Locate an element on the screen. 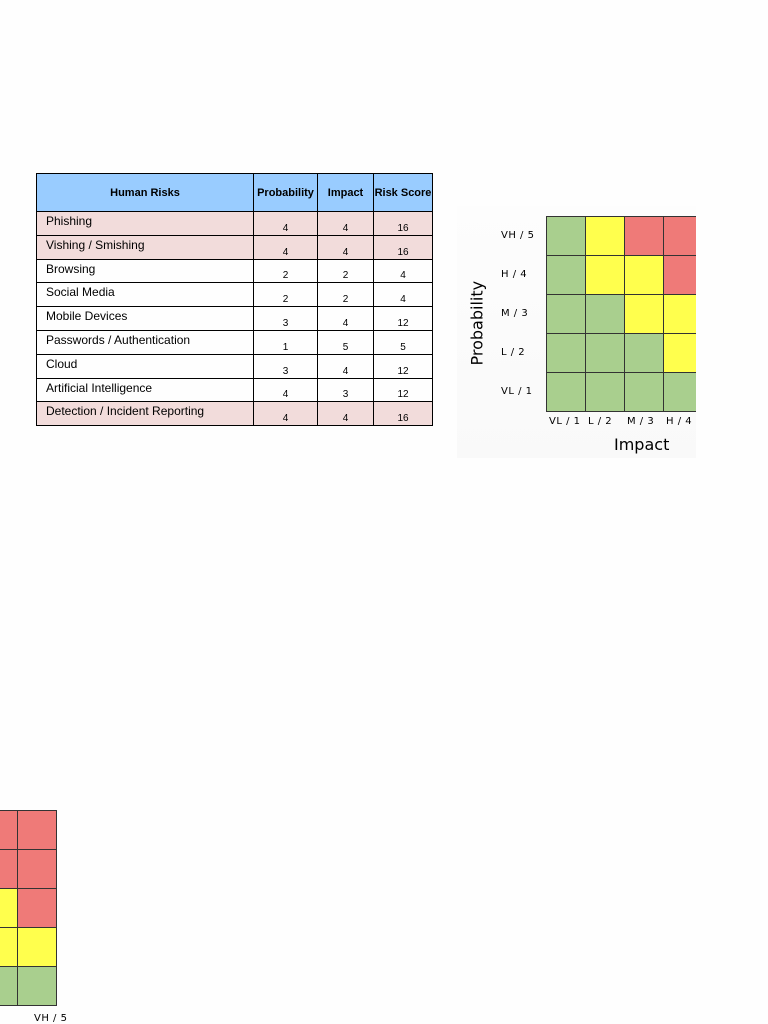 This screenshot has width=768, height=1024. header-risk-score: Risk Score is located at coordinates (403, 192).